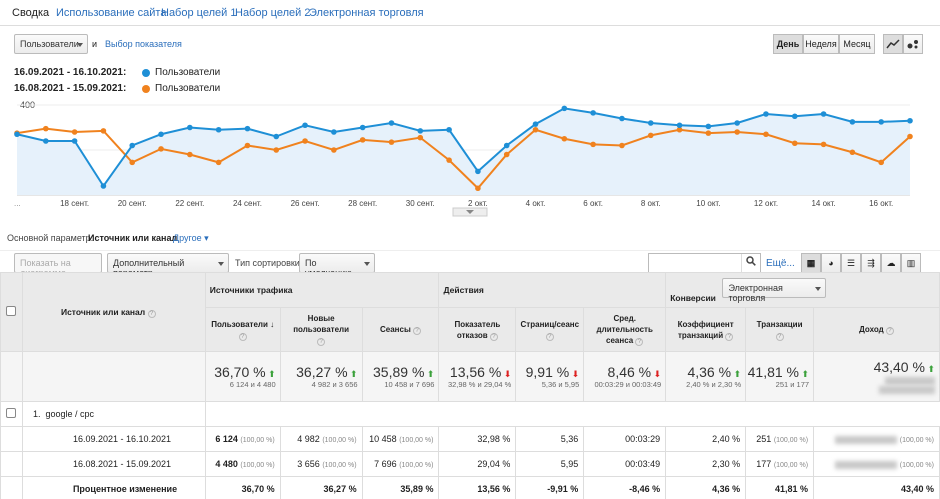 The height and width of the screenshot is (499, 940). I want to click on col-sessions: Сеансы ?, so click(400, 329).